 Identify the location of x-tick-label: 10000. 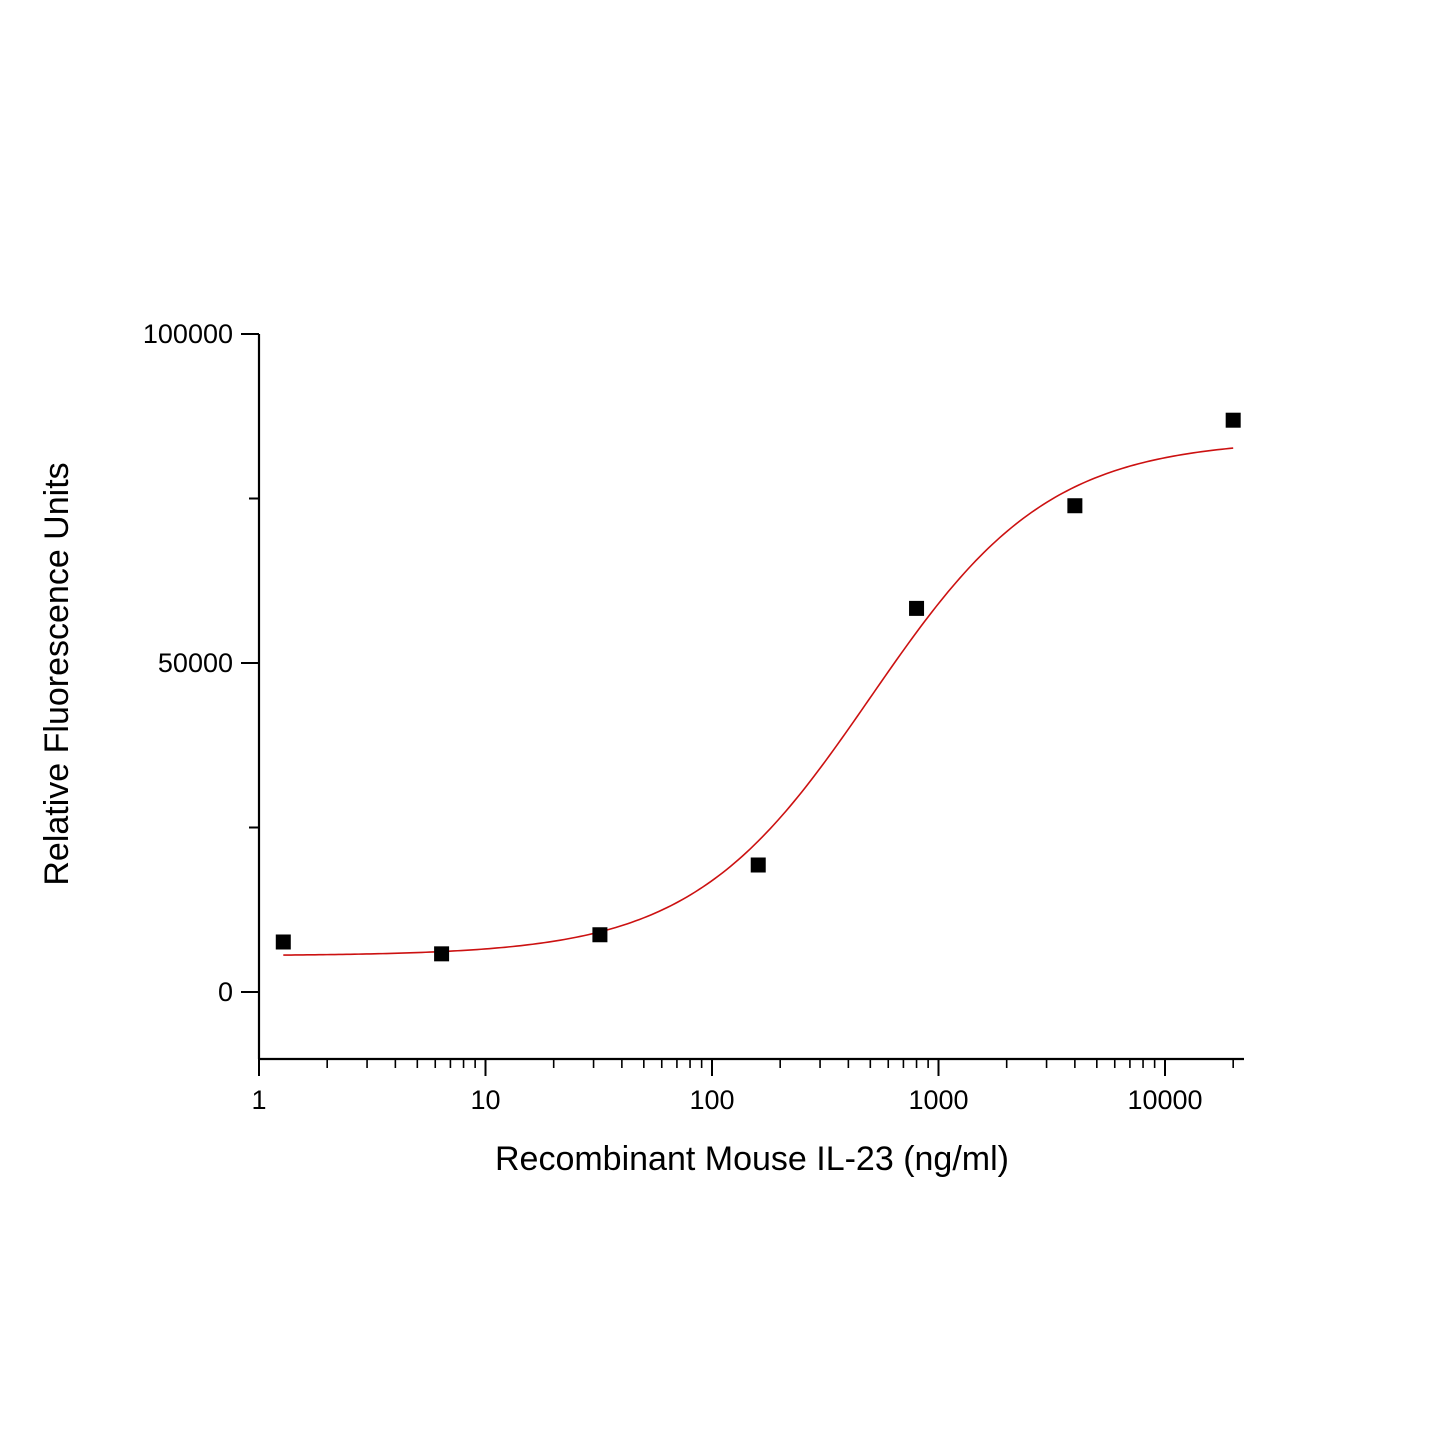
(1164, 1100).